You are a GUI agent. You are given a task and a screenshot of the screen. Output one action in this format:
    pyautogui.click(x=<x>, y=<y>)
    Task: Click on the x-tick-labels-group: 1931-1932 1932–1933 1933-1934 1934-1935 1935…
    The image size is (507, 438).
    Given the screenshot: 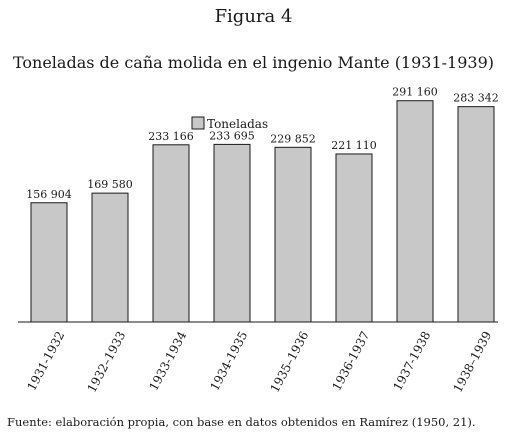 What is the action you would take?
    pyautogui.click(x=259, y=362)
    